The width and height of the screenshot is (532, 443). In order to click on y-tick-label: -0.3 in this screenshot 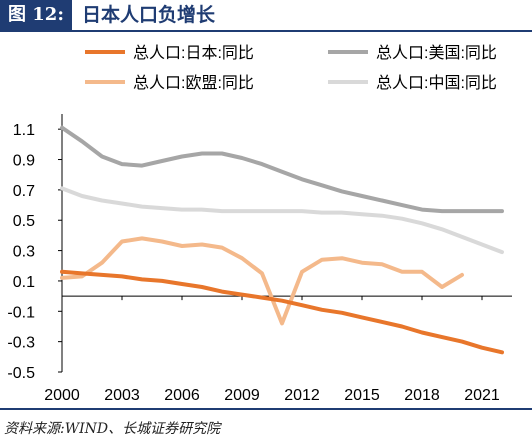, I will do `click(21, 343)`.